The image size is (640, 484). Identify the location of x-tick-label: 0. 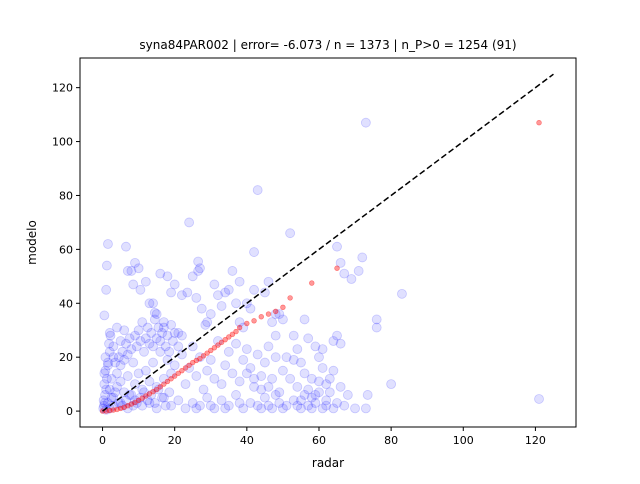
(102, 440).